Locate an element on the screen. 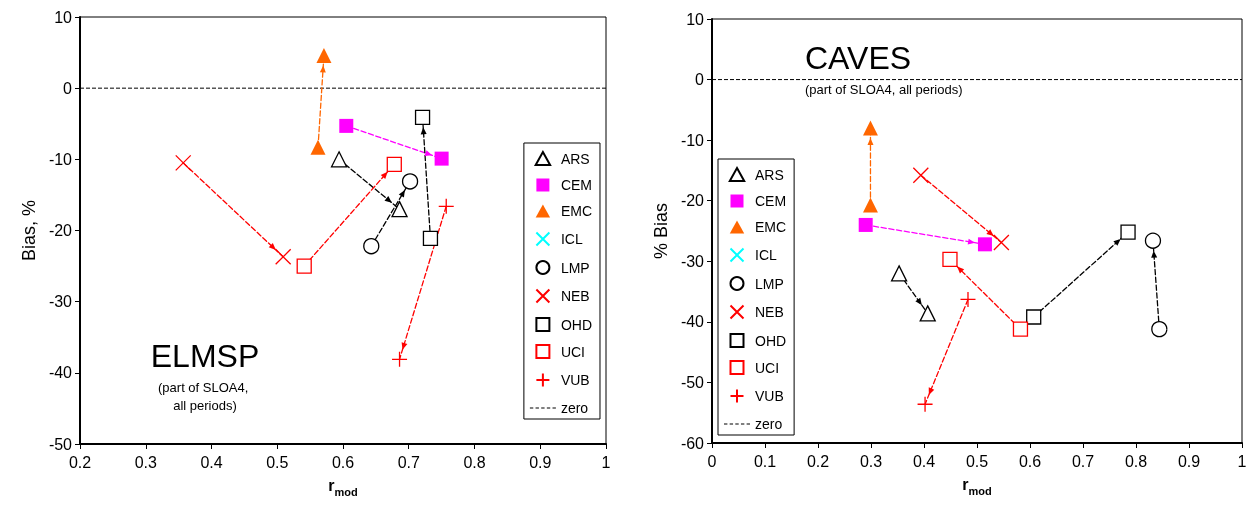  y-axis-title: % Bias is located at coordinates (660, 231).